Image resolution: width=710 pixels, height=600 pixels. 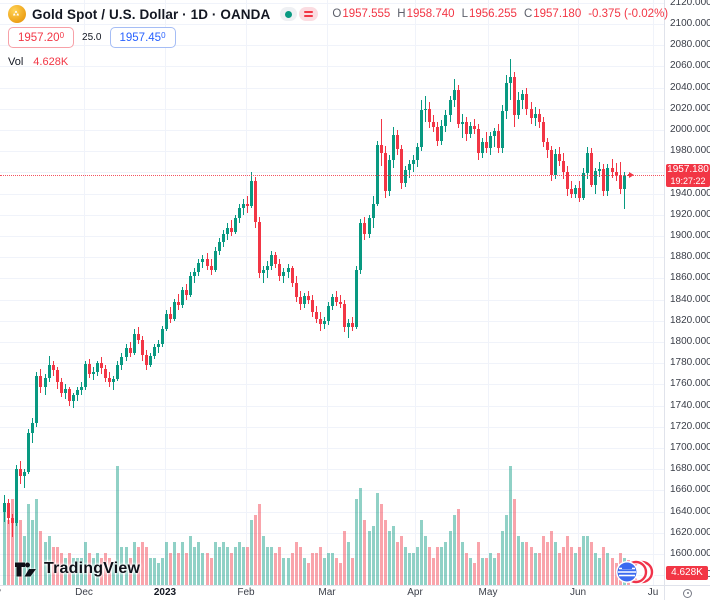 What do you see at coordinates (688, 181) in the screenshot?
I see `bar-countdown: 19:27:22` at bounding box center [688, 181].